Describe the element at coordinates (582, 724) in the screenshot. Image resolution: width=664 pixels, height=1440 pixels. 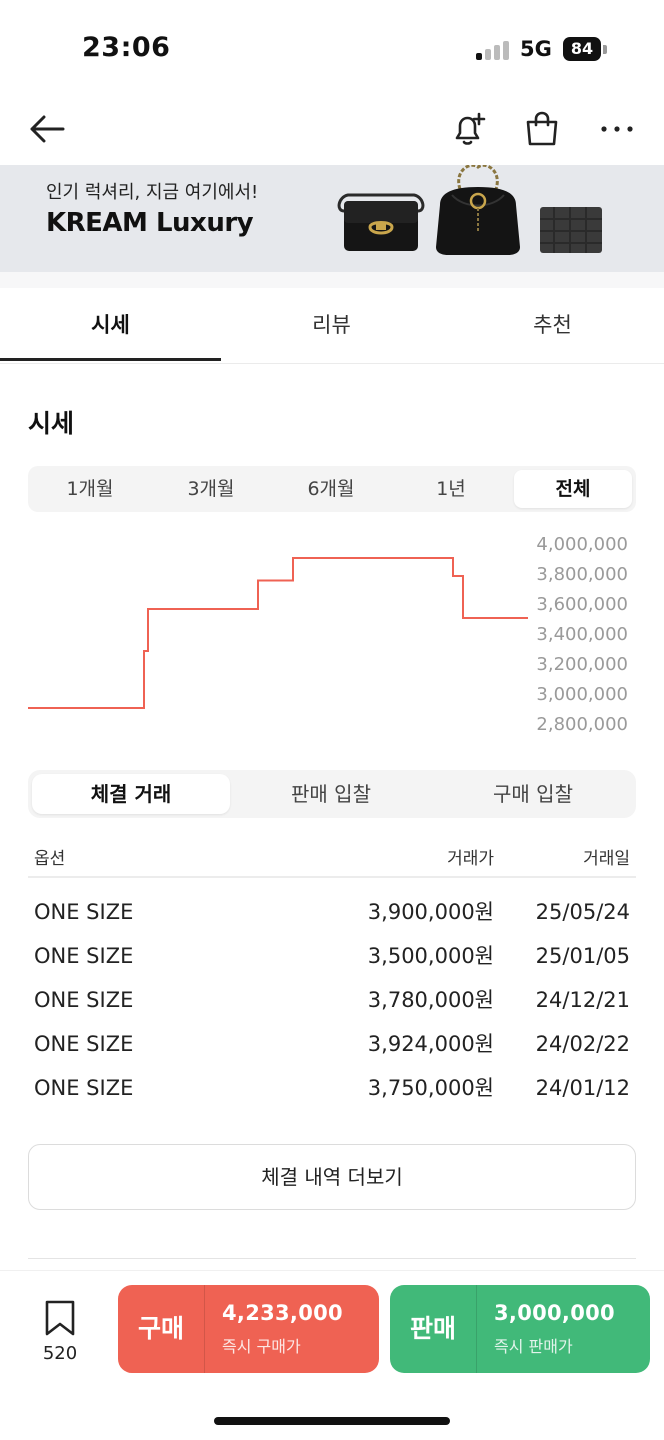
I see `y-tick-label: 2,800,000` at that location.